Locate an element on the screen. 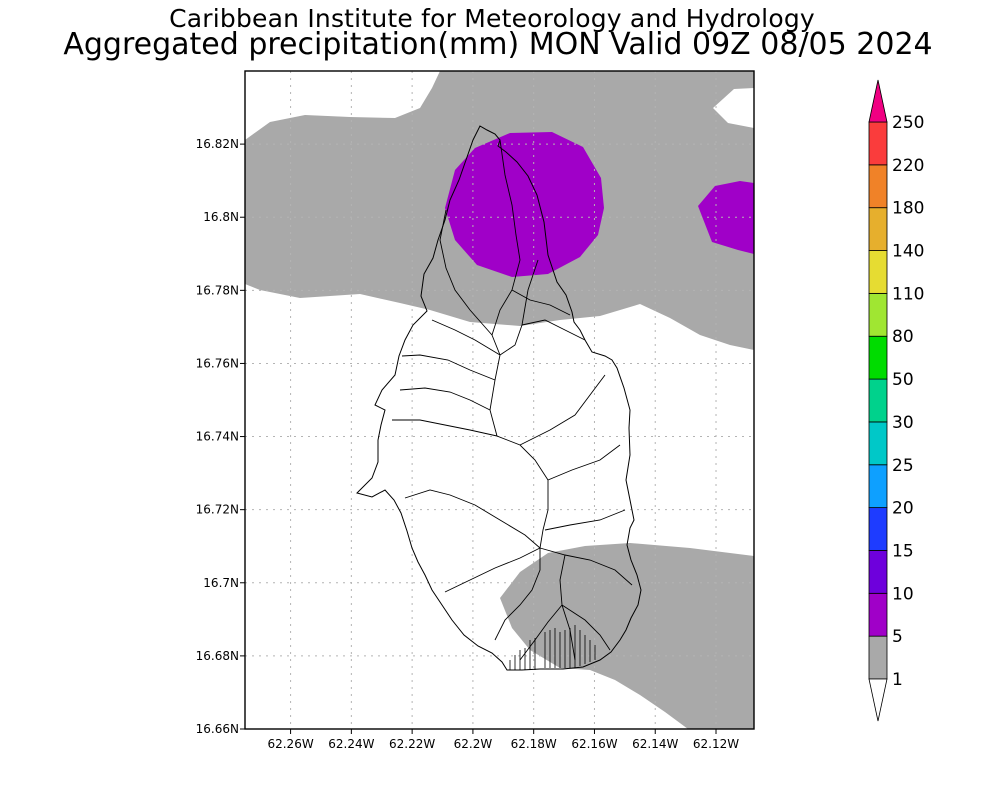 This screenshot has width=1000, height=800. colorbar-over-triangle is located at coordinates (878, 101).